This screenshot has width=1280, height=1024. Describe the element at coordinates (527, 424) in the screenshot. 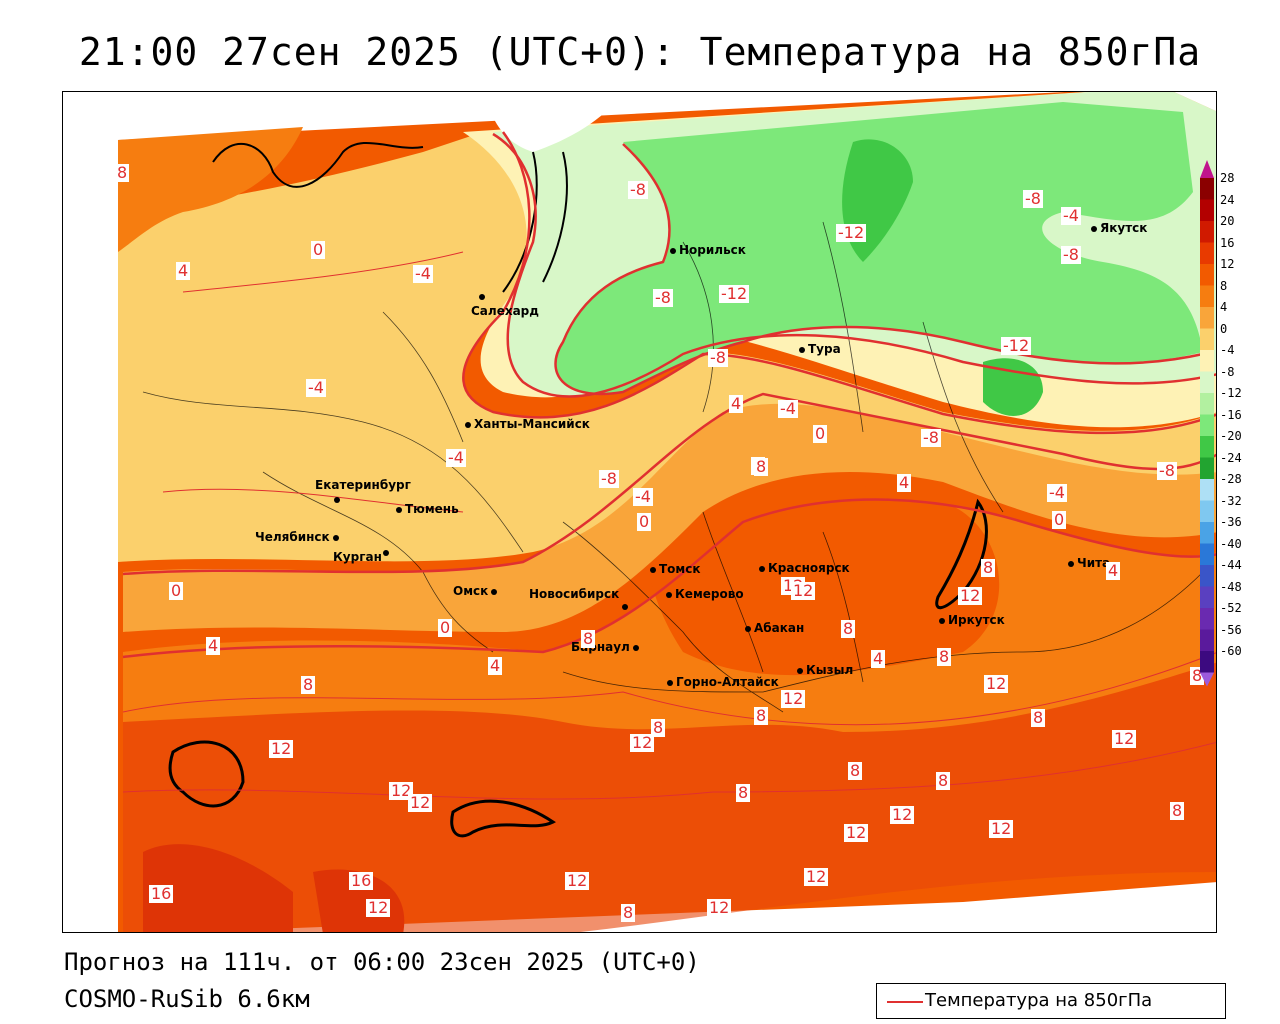

I see `city-marker: Ханты-Мансийск` at that location.